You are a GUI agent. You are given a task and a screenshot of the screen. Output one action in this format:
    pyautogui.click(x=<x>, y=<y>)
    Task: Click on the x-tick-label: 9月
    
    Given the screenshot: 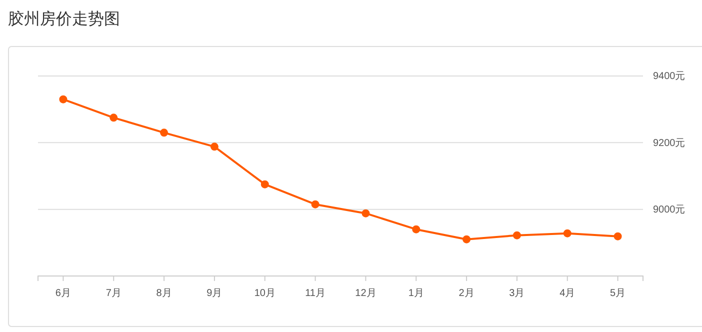 What is the action you would take?
    pyautogui.click(x=214, y=293)
    